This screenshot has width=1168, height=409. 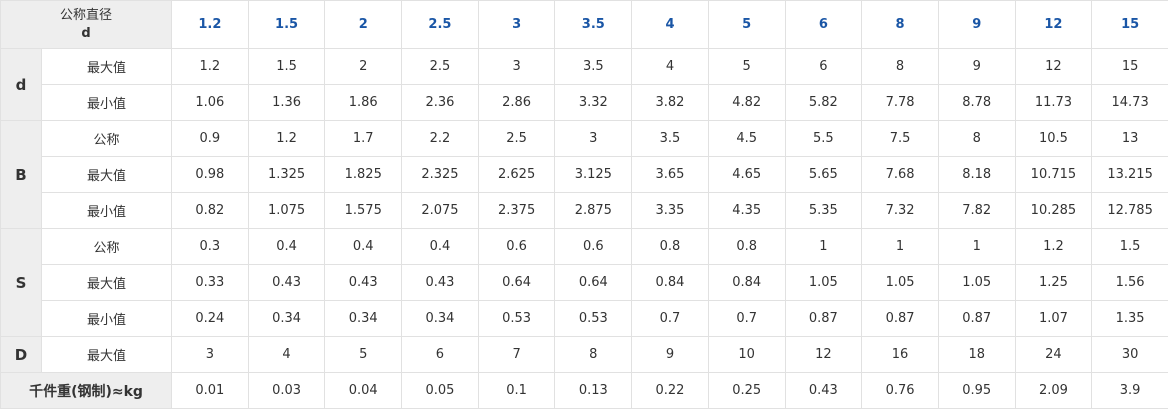 I want to click on weight-cell: 0.13, so click(x=593, y=391).